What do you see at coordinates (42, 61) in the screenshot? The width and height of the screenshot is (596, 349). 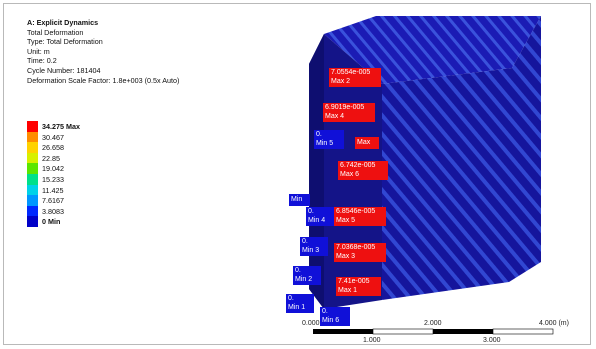 I see `info-line: Time: 0.2` at bounding box center [42, 61].